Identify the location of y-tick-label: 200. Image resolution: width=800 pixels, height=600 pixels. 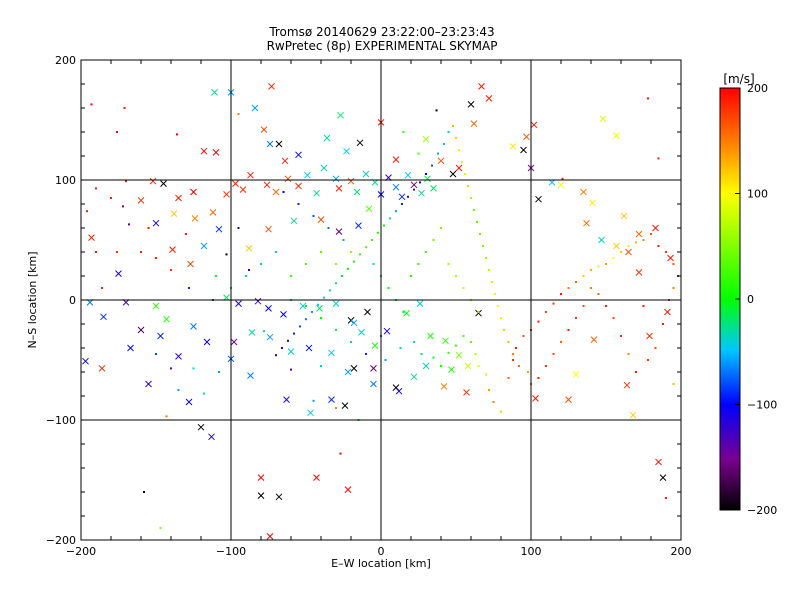
(65, 60).